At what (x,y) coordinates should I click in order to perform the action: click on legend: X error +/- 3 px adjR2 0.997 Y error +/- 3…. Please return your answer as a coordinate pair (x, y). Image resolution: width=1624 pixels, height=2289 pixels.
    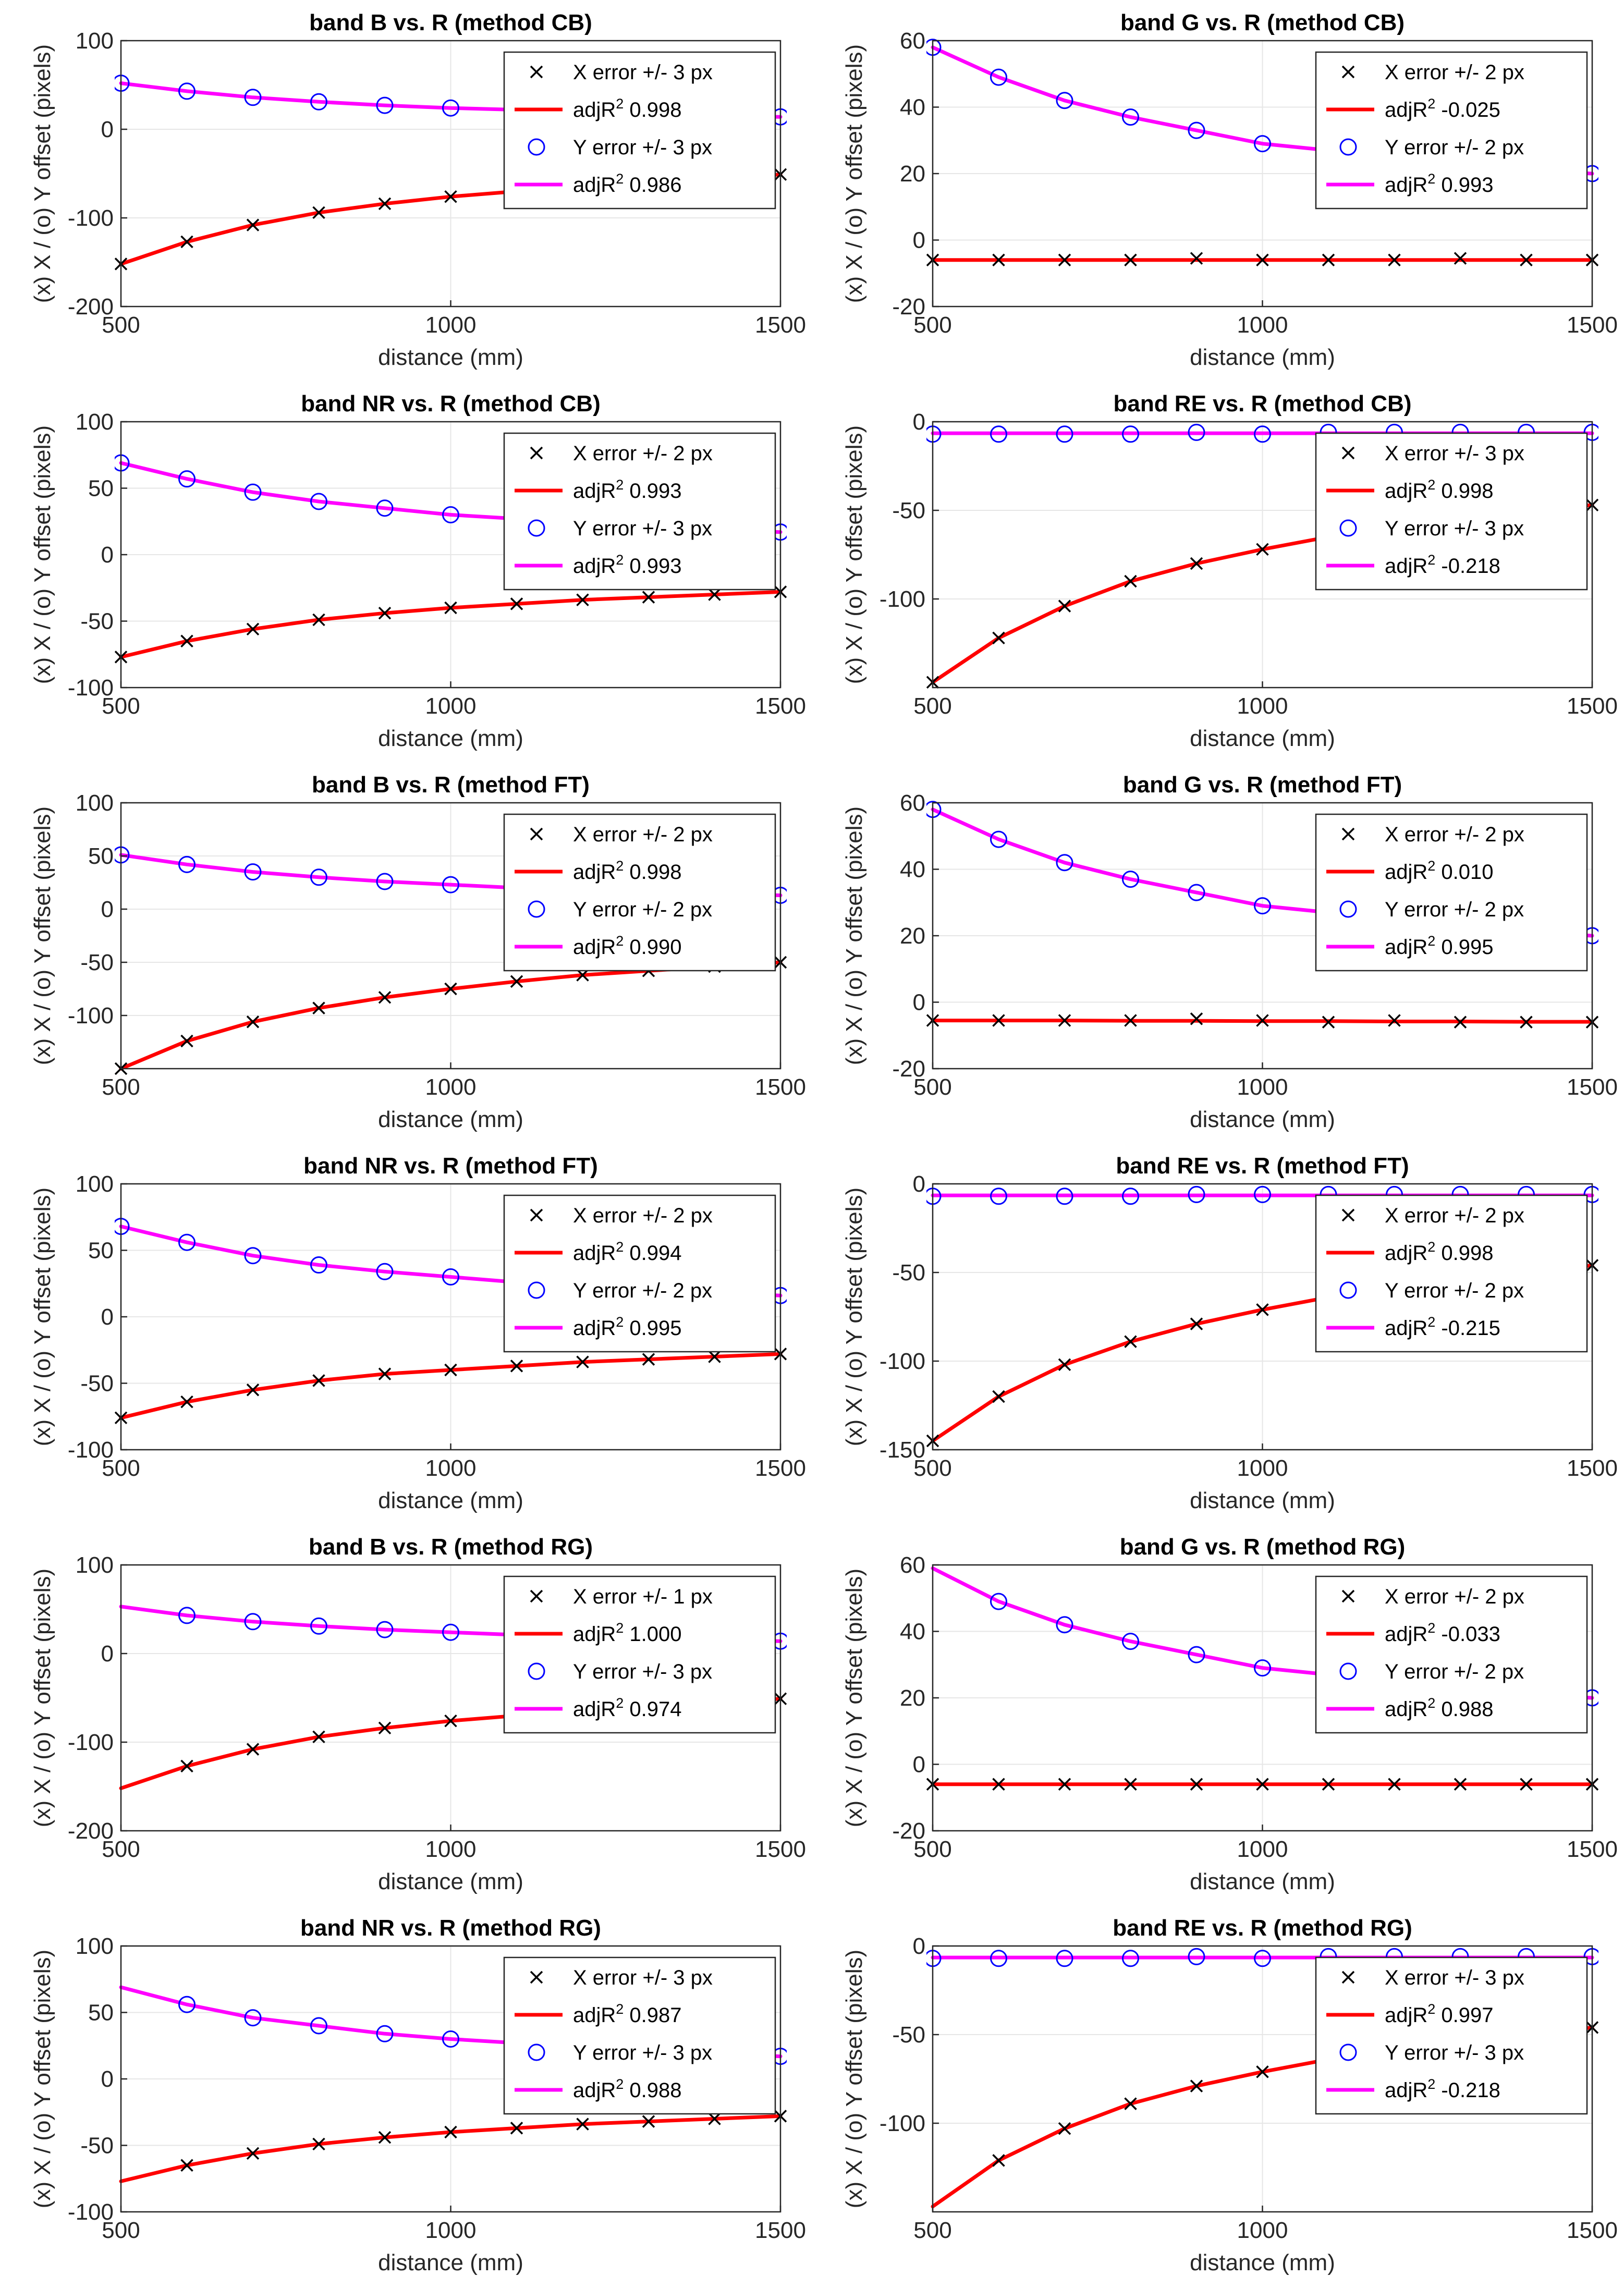
    Looking at the image, I should click on (1451, 2036).